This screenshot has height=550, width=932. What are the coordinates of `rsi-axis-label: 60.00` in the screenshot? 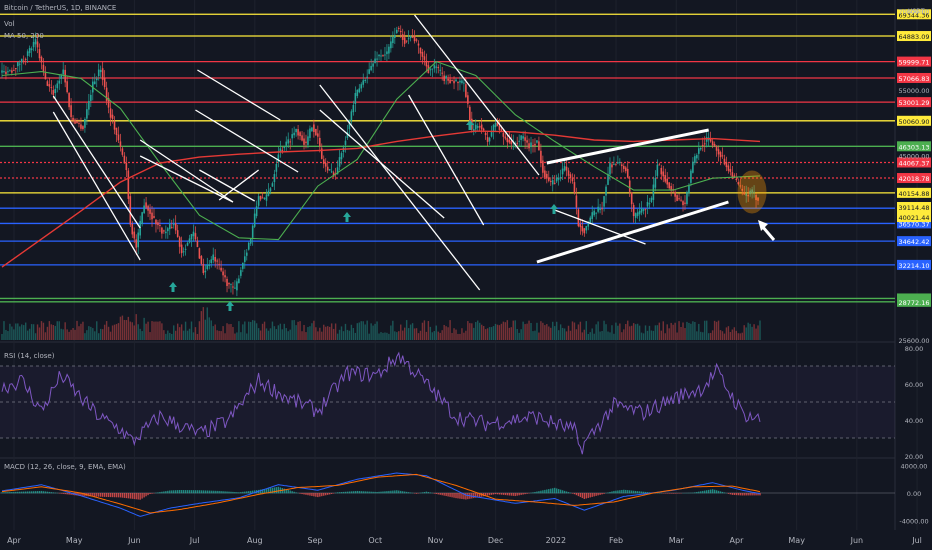 It's located at (914, 385).